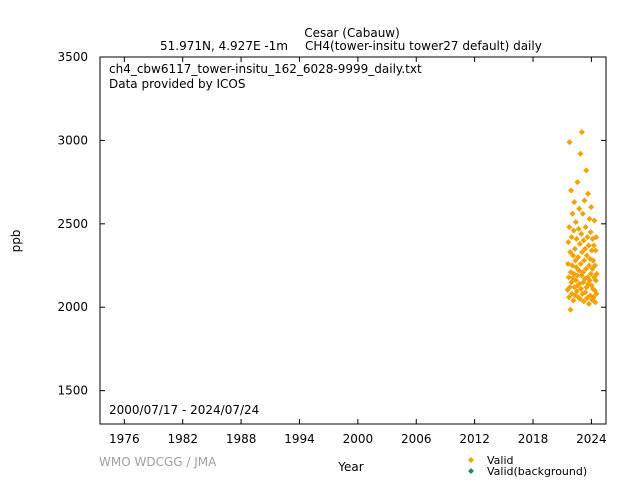 The image size is (640, 480). Describe the element at coordinates (471, 471) in the screenshot. I see `legend-marker-valid-background` at that location.